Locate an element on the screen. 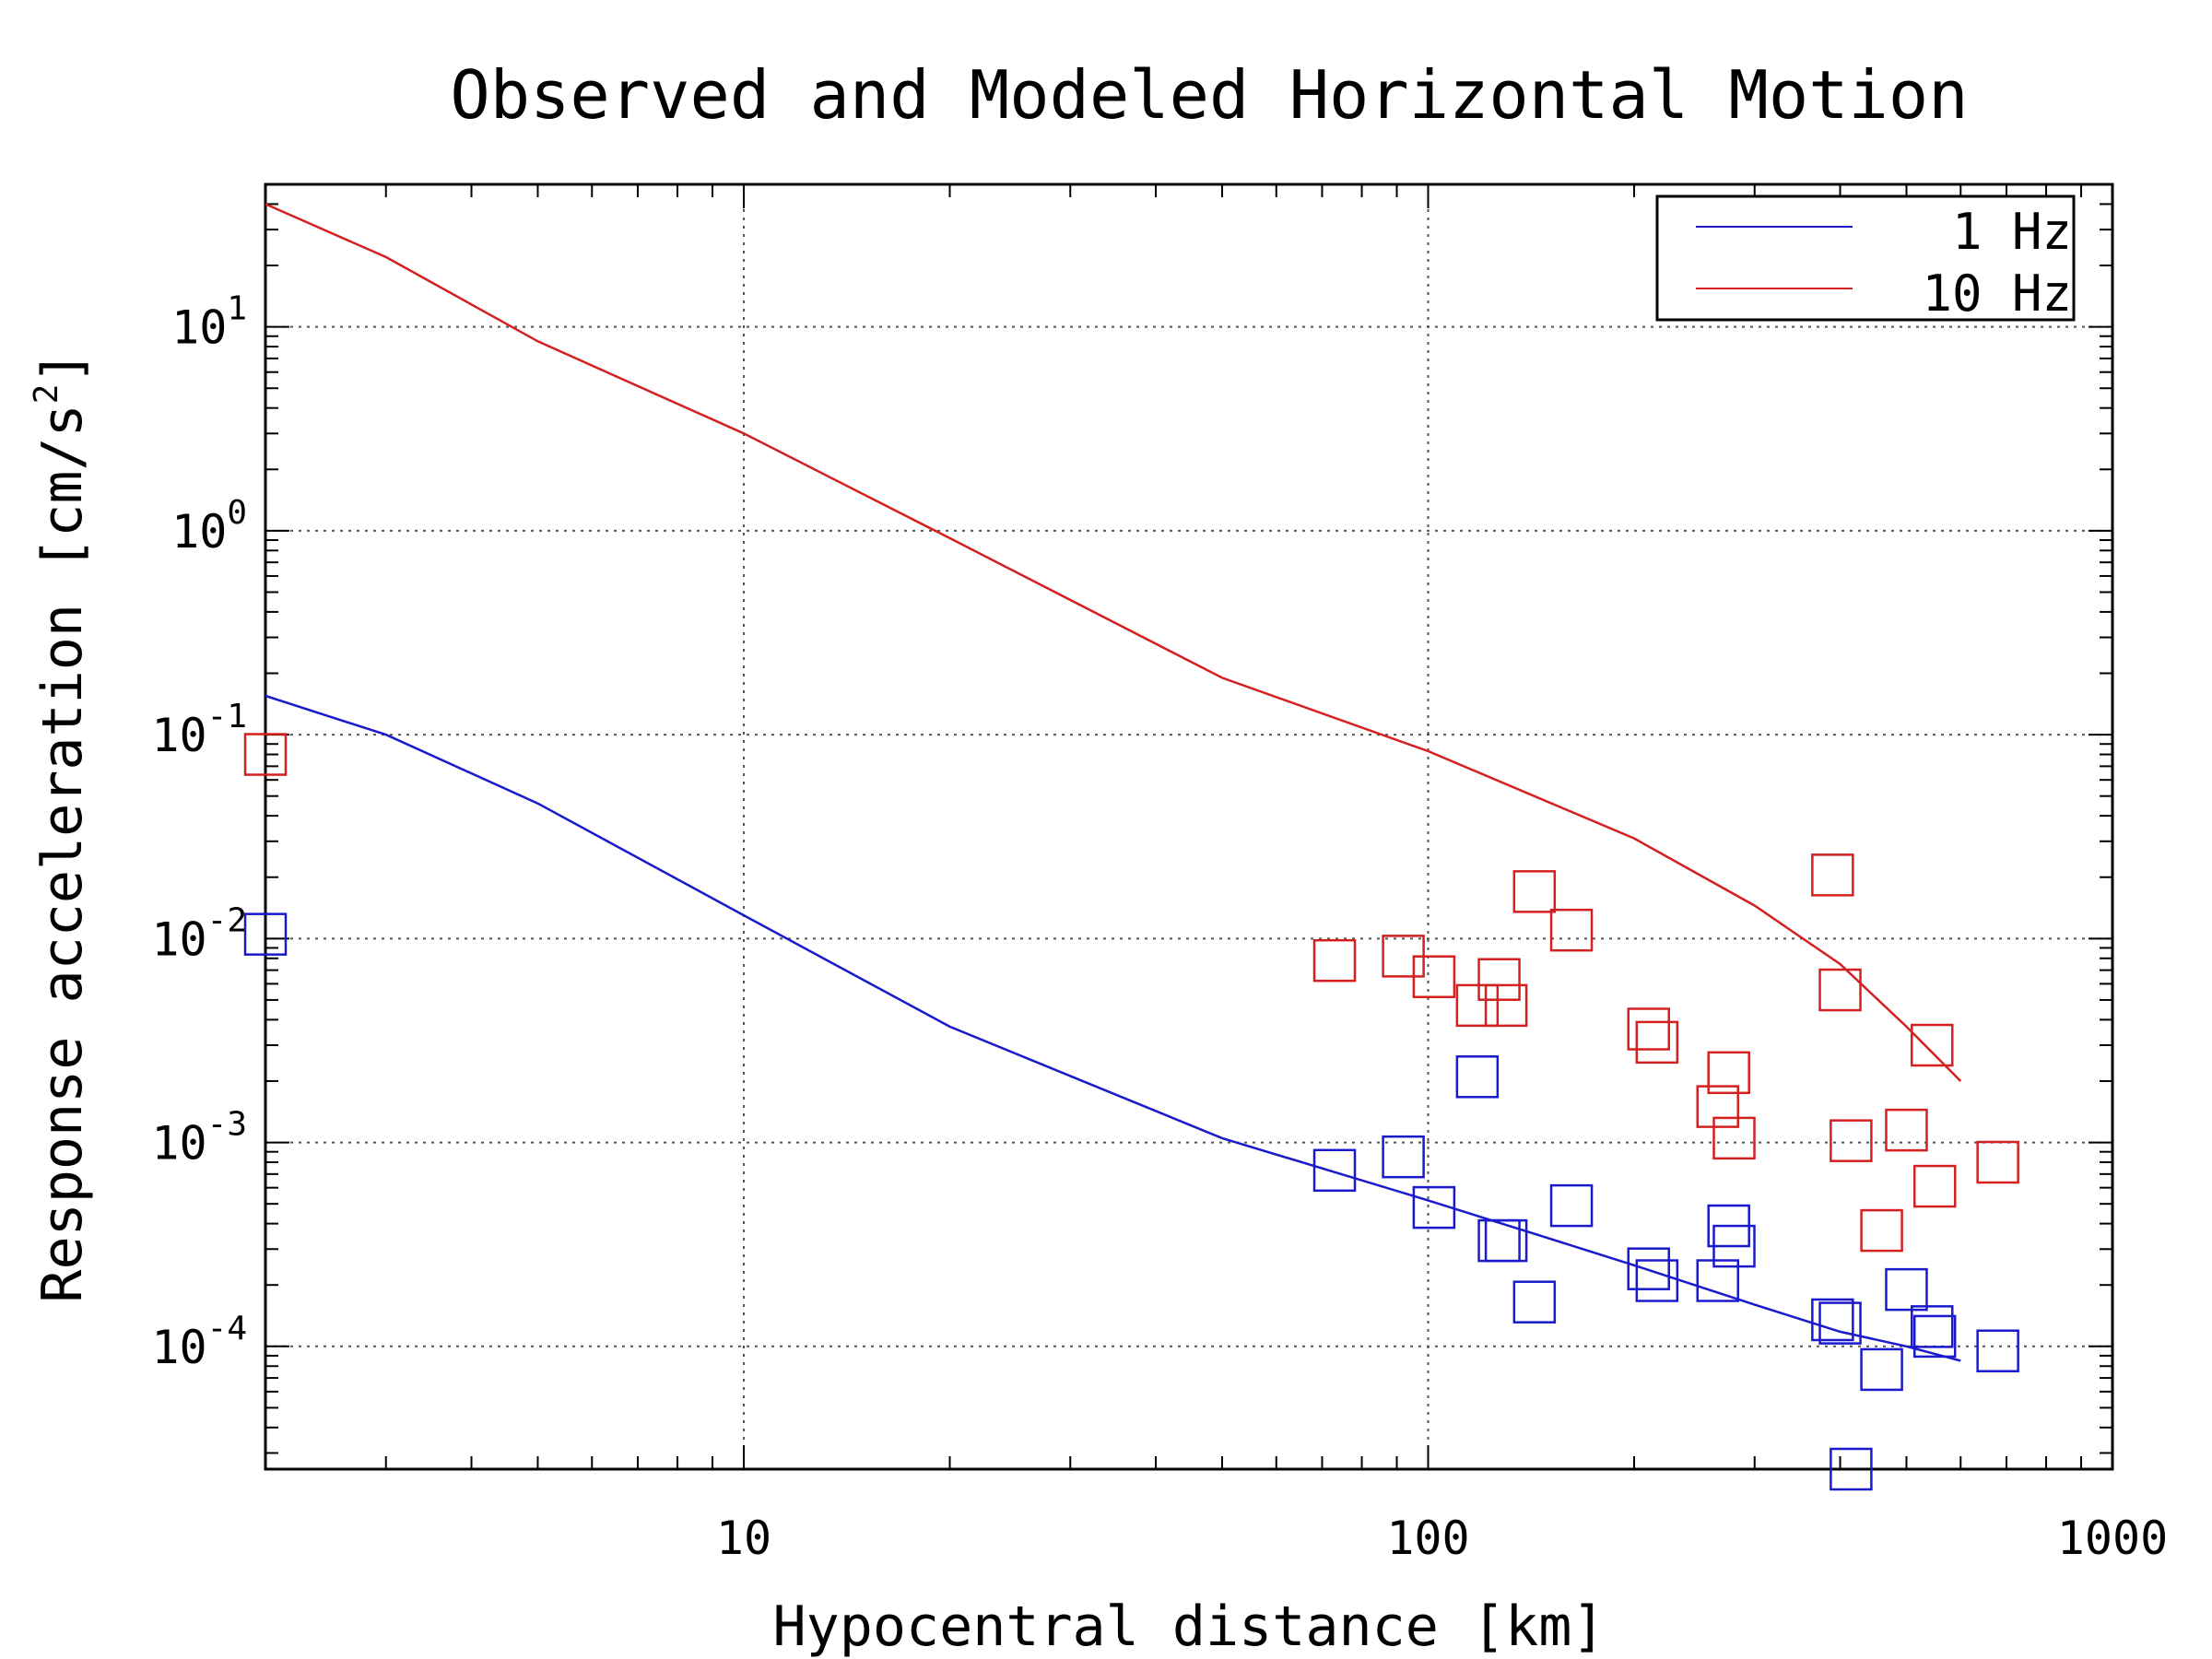 This screenshot has width=2212, height=1659. y-tick-label: 10⁻⁴ is located at coordinates (199, 1342).